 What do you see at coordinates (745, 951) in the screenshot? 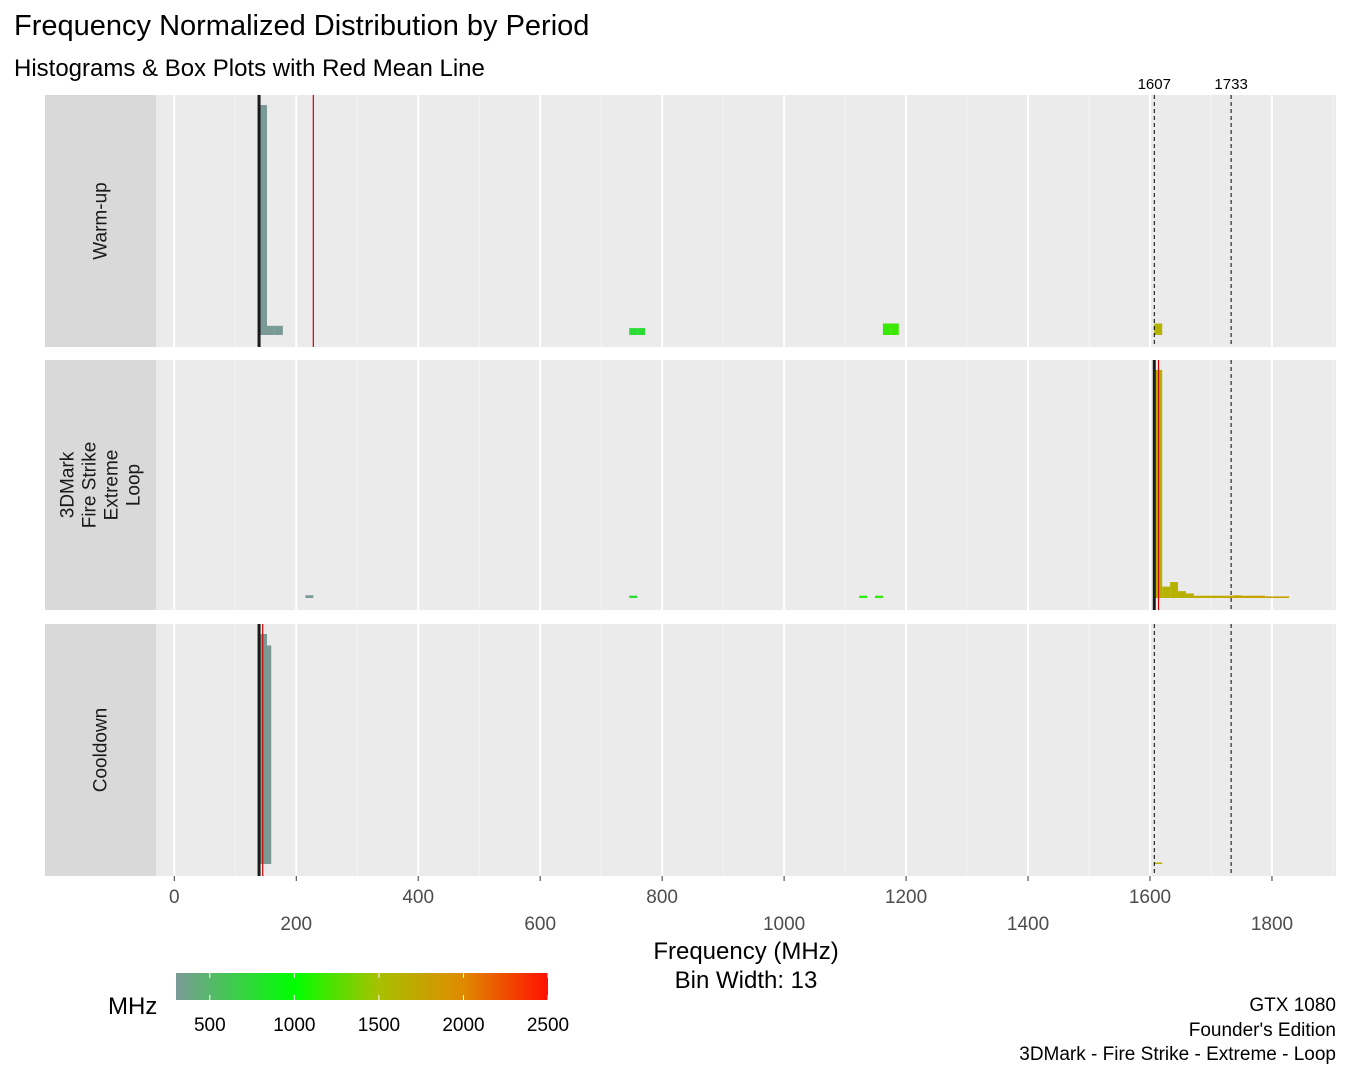
I see `x-axis-title: Frequency (MHz)` at bounding box center [745, 951].